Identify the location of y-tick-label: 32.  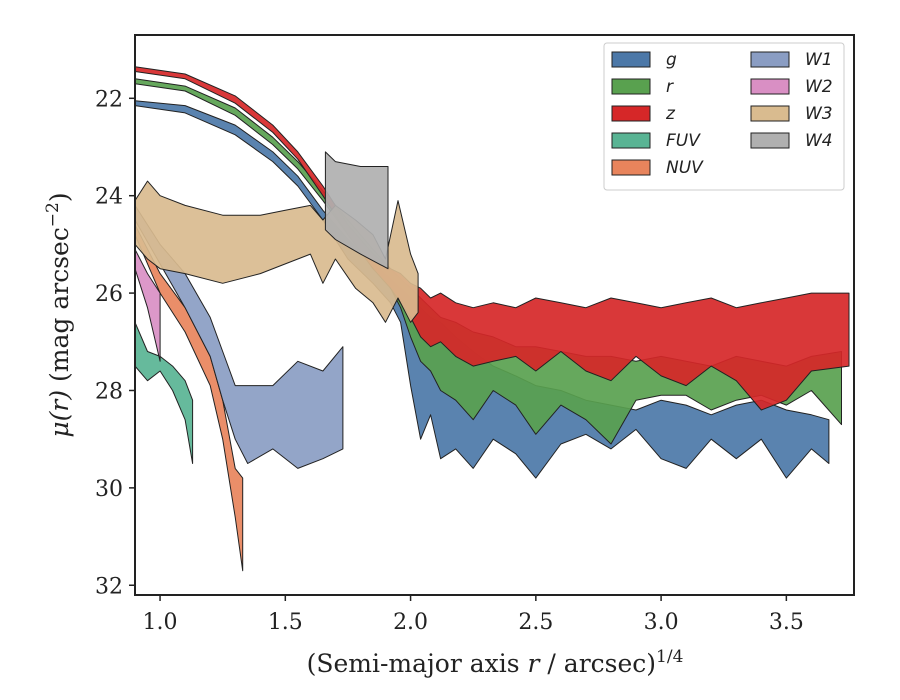
(109, 586).